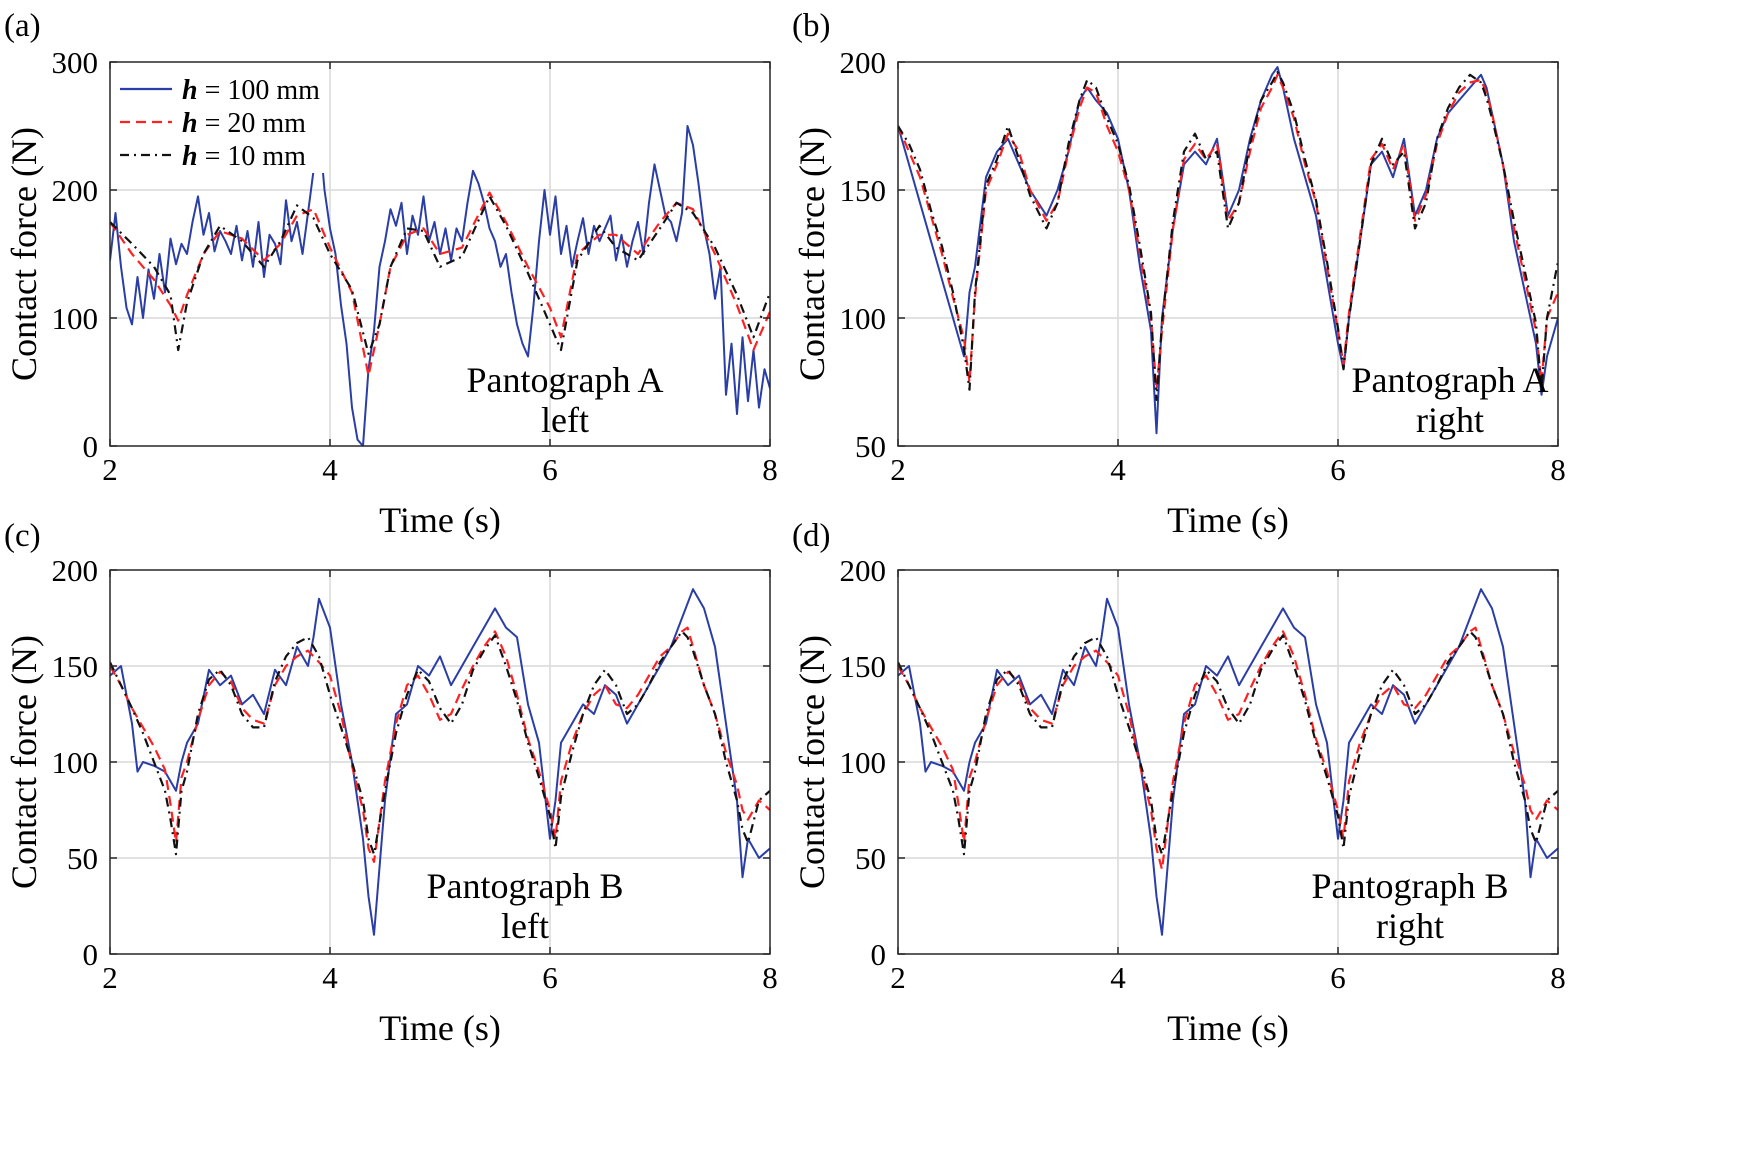  I want to click on panel-label: (a), so click(22, 26).